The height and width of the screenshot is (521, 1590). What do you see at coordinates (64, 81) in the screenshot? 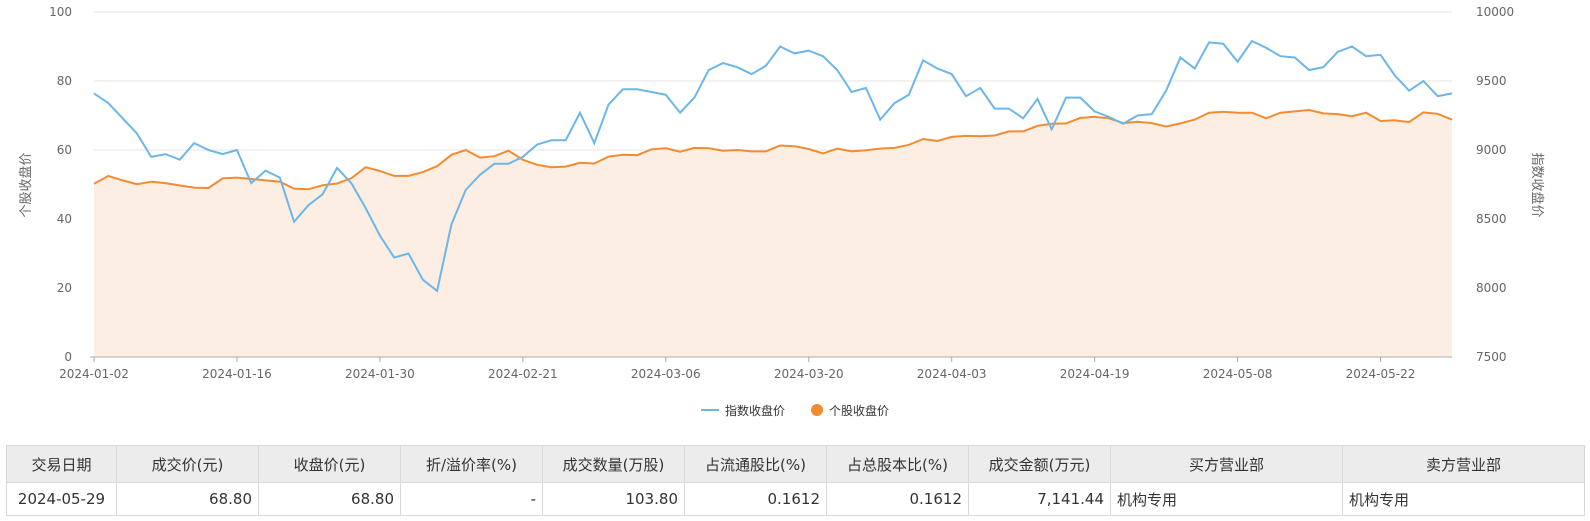
I see `y-left-tick-label: 80` at bounding box center [64, 81].